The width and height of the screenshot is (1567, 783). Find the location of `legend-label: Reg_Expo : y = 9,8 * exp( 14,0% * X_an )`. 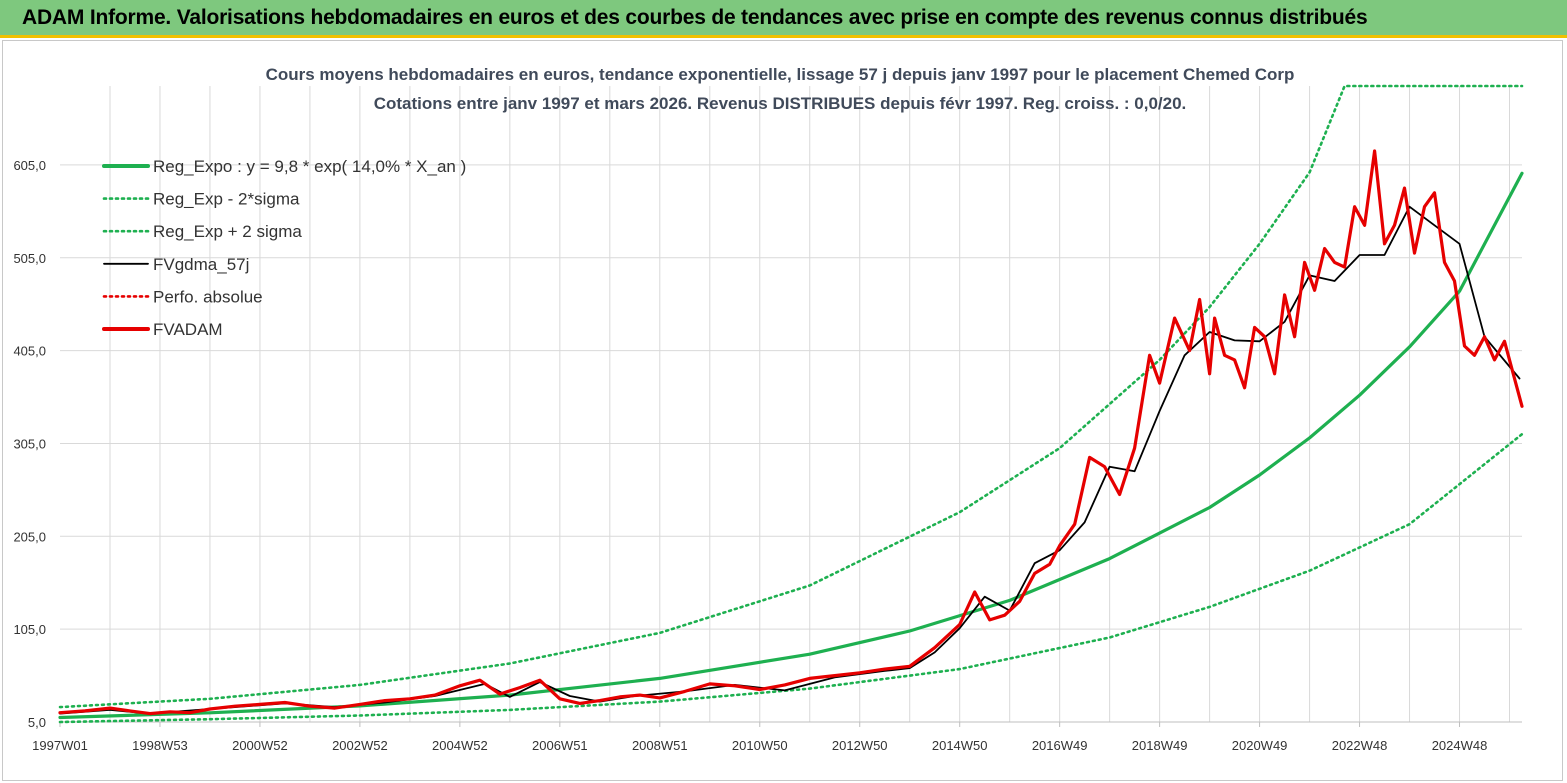

legend-label: Reg_Expo : y = 9,8 * exp( 14,0% * X_an ) is located at coordinates (309, 166).